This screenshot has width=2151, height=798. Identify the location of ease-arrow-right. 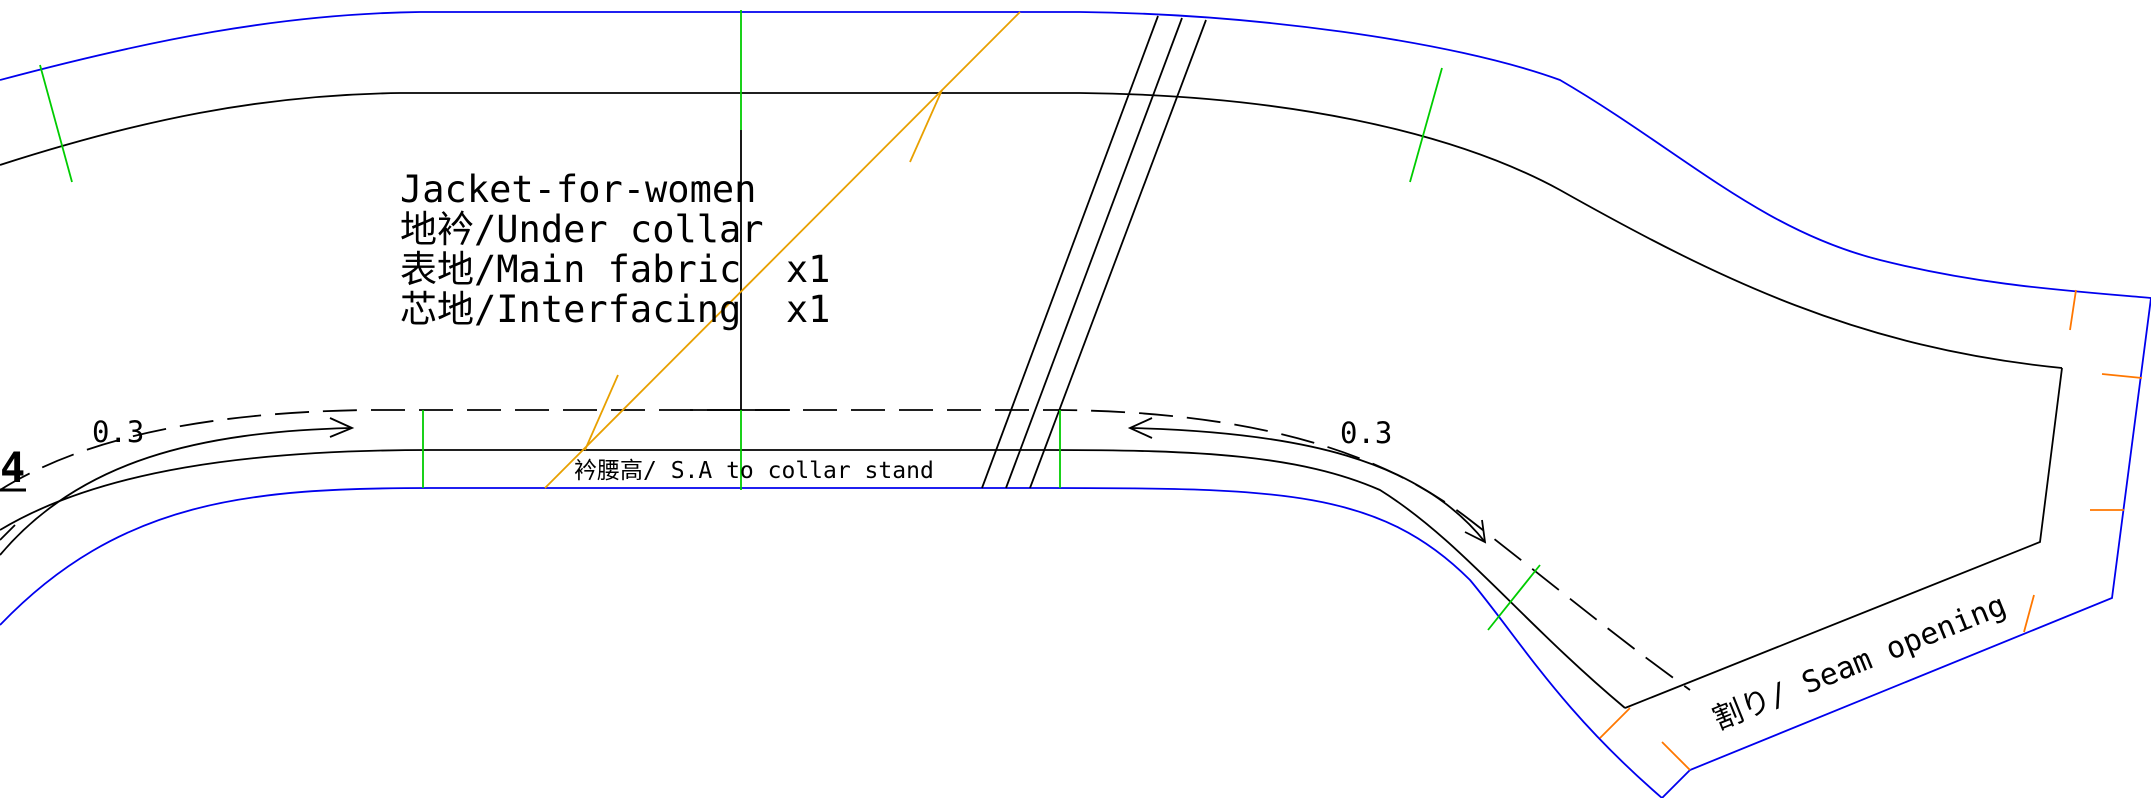
(1307, 485).